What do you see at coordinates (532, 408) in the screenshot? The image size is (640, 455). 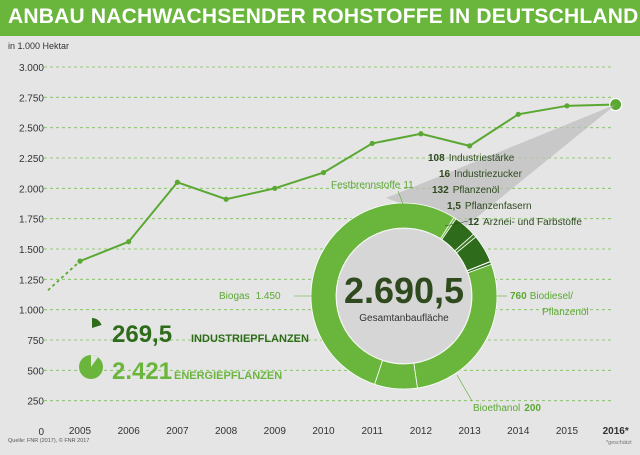 I see `donut-label-value: 200` at bounding box center [532, 408].